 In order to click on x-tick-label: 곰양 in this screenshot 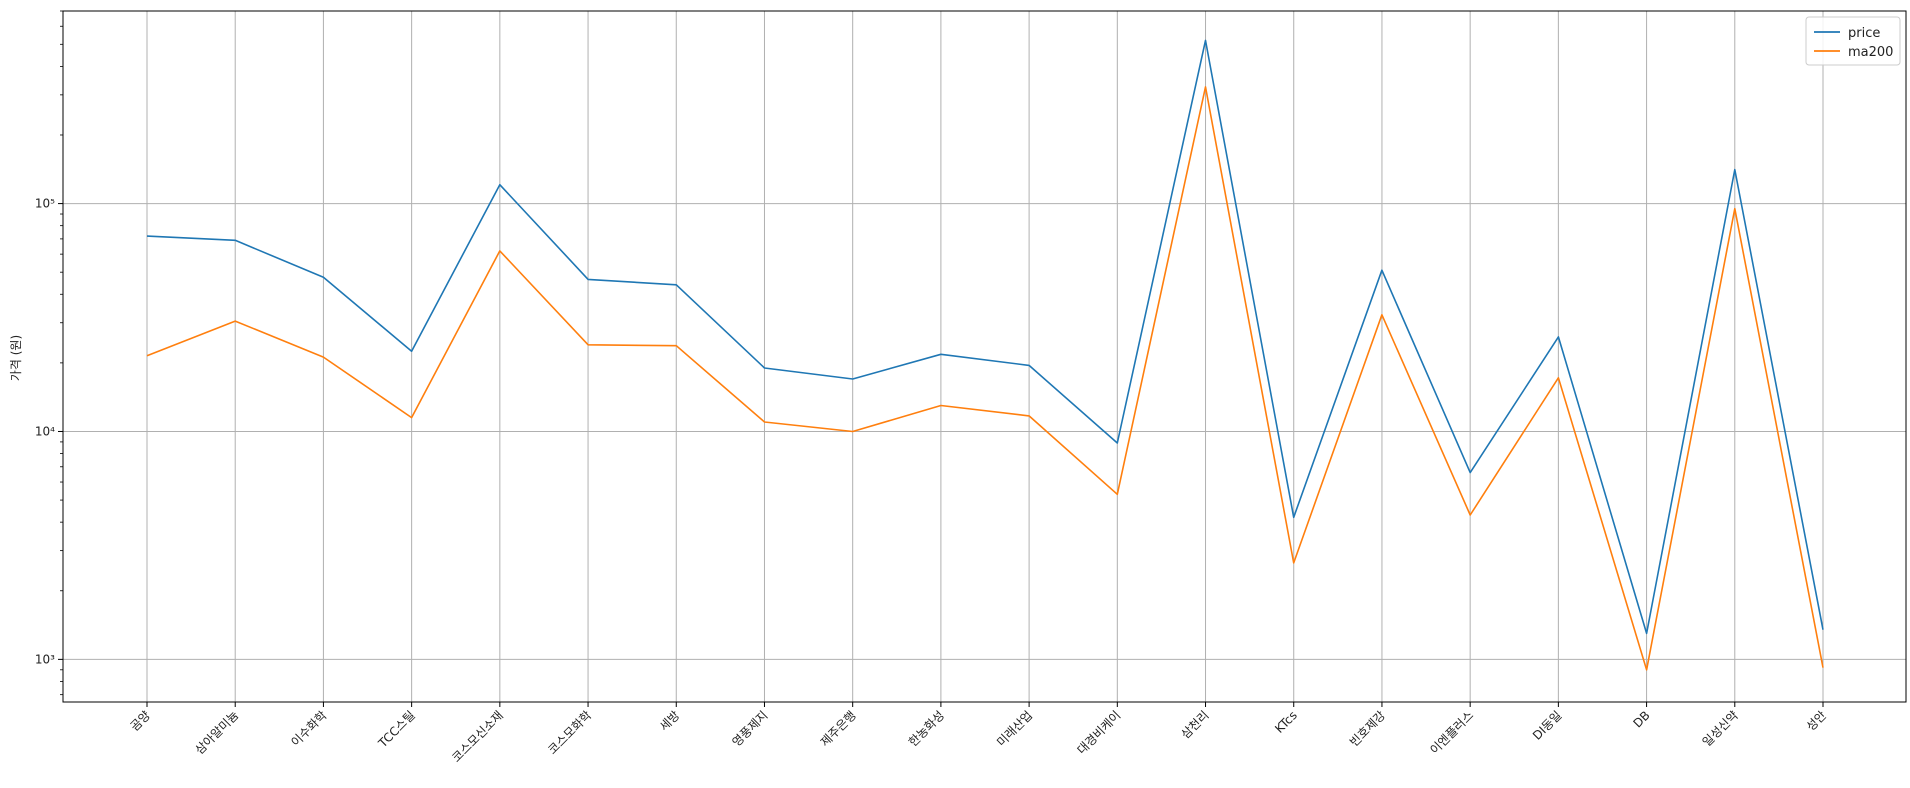, I will do `click(141, 721)`.